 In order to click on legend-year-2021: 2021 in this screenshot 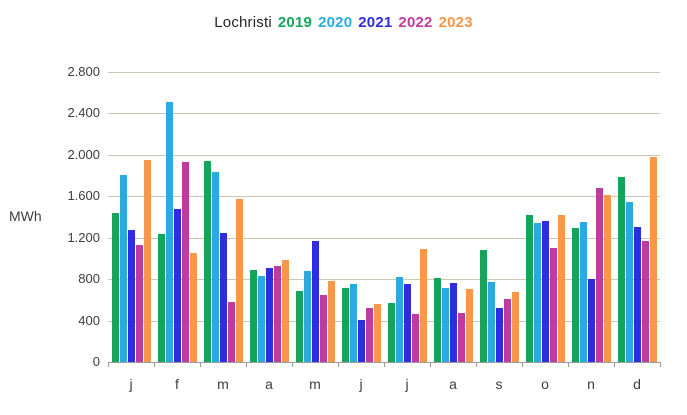, I will do `click(375, 22)`.